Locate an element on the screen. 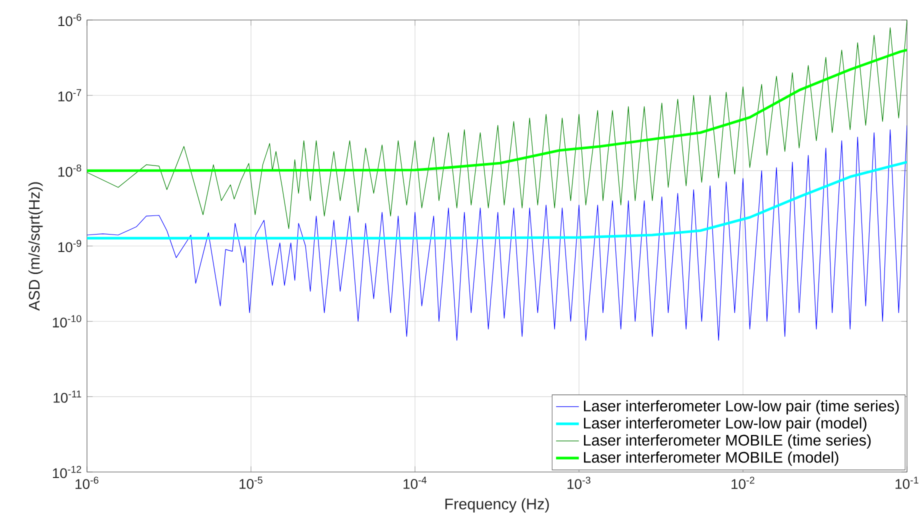 This screenshot has width=924, height=532. y-tick-label: 10$^{-7}$ is located at coordinates (70, 95).